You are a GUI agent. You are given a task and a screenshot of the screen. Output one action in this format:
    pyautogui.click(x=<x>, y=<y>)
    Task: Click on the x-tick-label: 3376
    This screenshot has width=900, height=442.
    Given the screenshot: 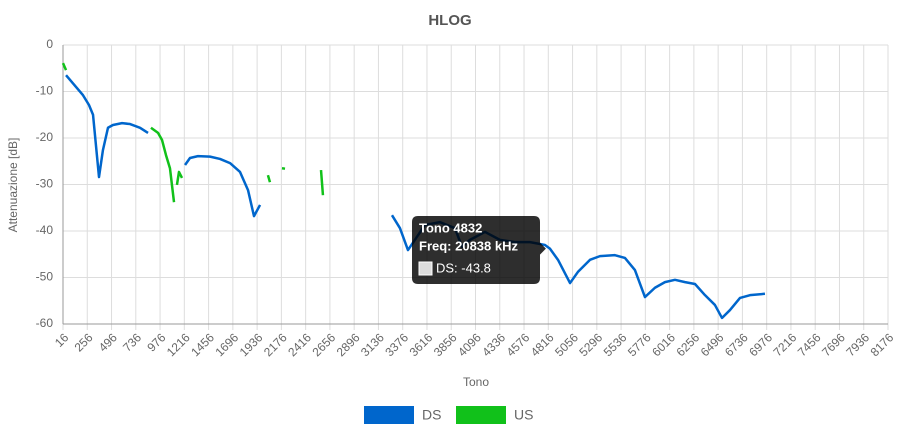 What is the action you would take?
    pyautogui.click(x=396, y=344)
    